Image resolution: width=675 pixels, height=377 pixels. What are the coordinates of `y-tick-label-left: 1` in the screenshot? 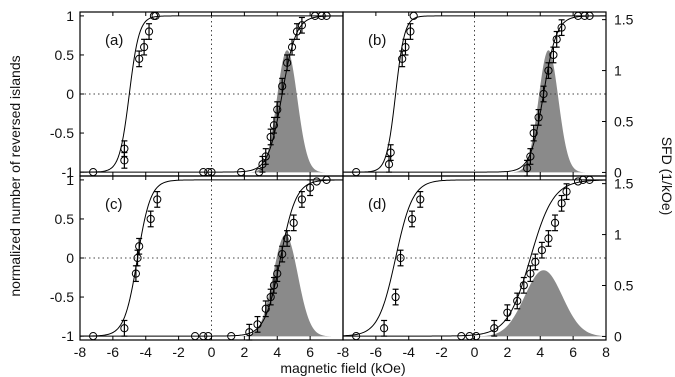 It's located at (70, 16).